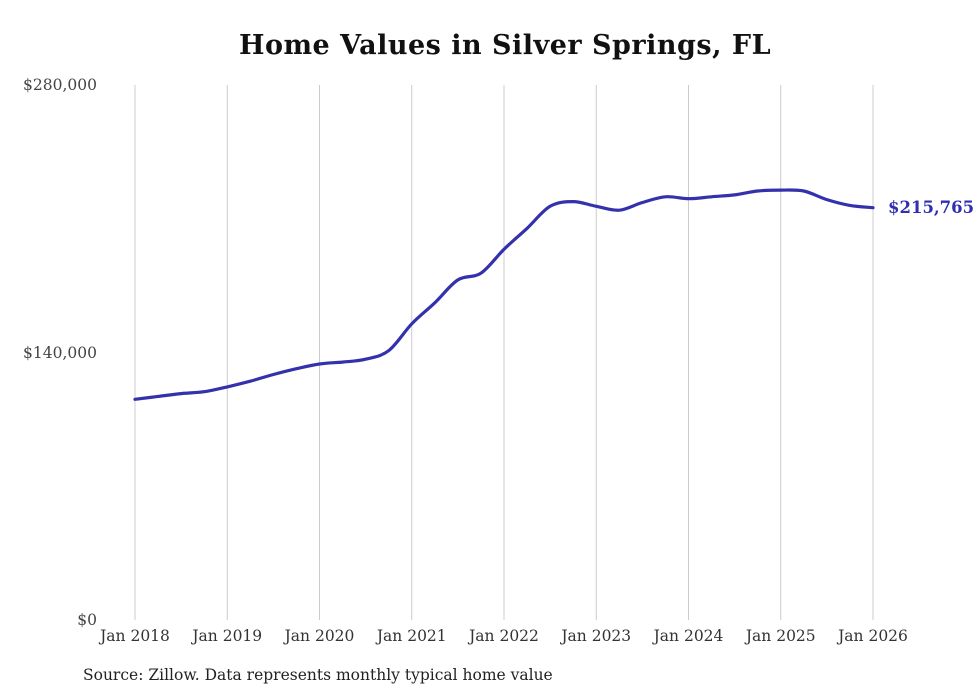 This screenshot has height=699, width=980. Describe the element at coordinates (505, 45) in the screenshot. I see `chart-title: Home Values in Silver Springs, FL` at that location.